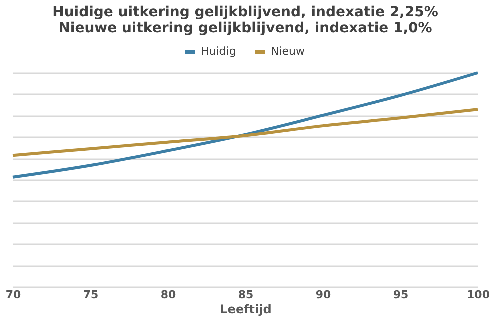 This screenshot has width=500, height=327. Describe the element at coordinates (14, 295) in the screenshot. I see `x-tick-label: 70` at that location.